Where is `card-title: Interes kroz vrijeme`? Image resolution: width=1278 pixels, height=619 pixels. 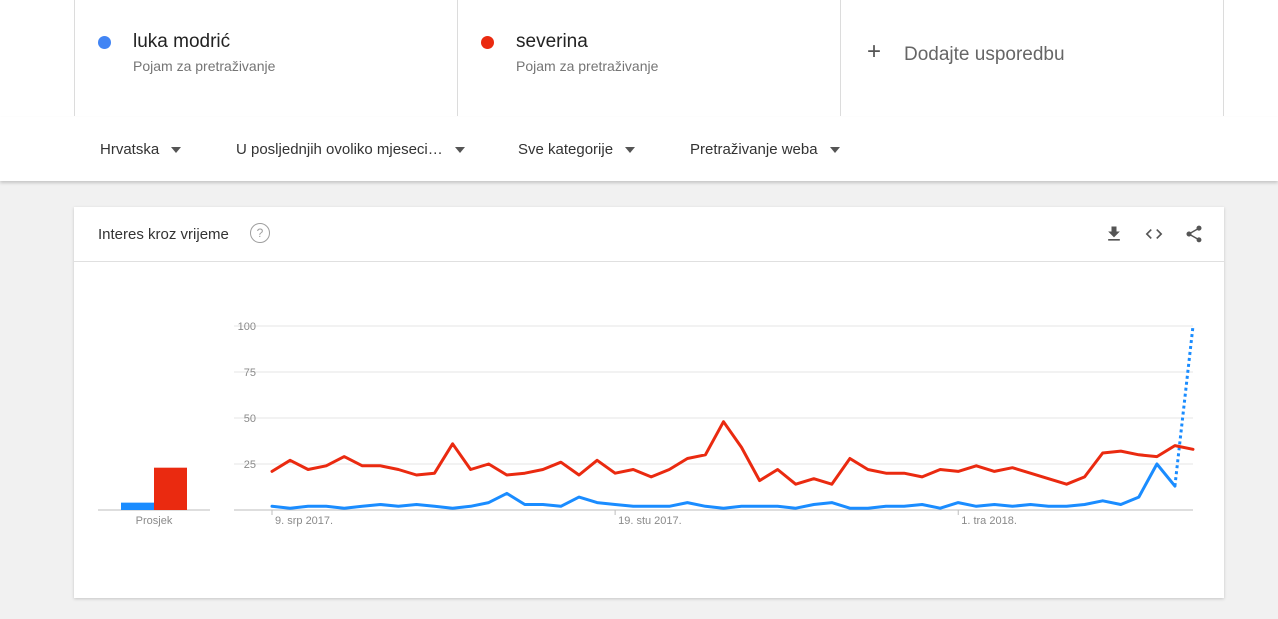 card-title: Interes kroz vrijeme is located at coordinates (163, 234).